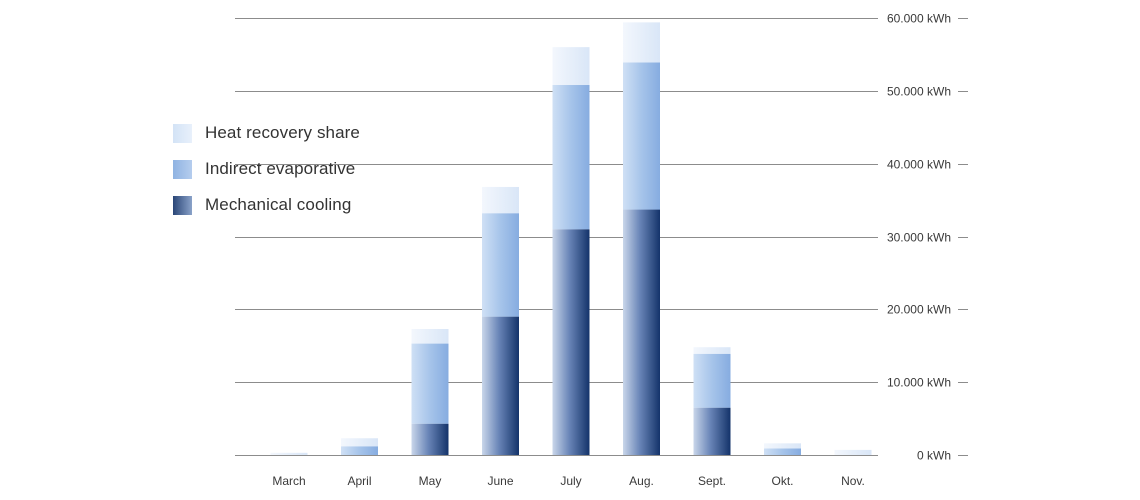  What do you see at coordinates (359, 481) in the screenshot?
I see `x-tick-label: April` at bounding box center [359, 481].